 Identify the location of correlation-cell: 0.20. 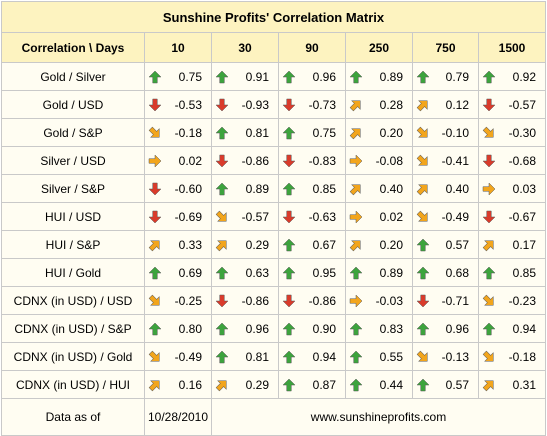
(379, 132).